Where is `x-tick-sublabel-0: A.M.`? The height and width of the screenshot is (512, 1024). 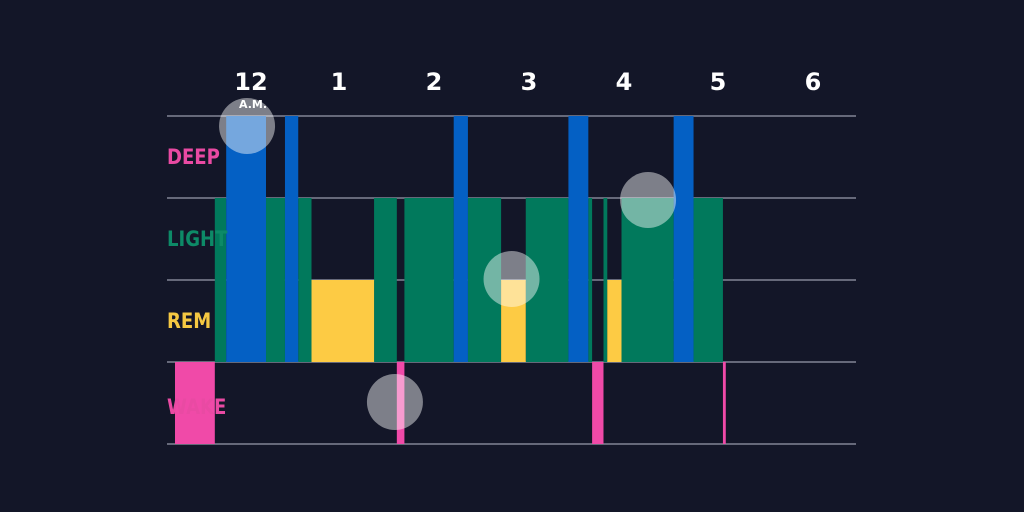 x-tick-sublabel-0: A.M. is located at coordinates (253, 104).